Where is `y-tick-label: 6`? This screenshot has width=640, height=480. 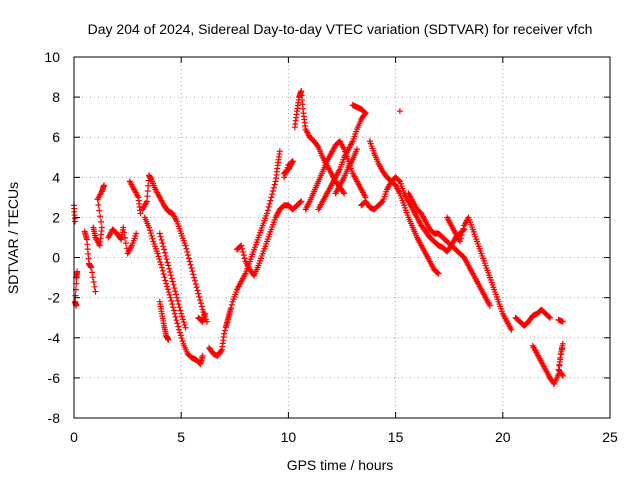
y-tick-label: 6 is located at coordinates (56, 137).